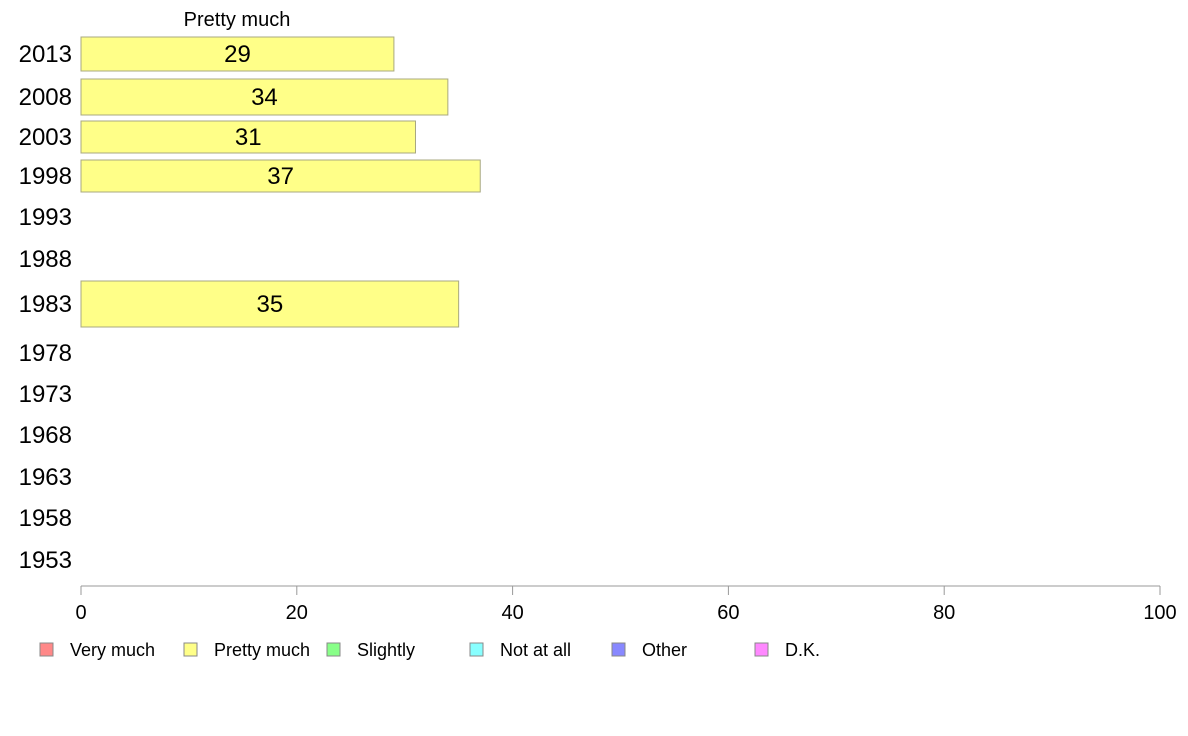 Image resolution: width=1188 pixels, height=736 pixels. Describe the element at coordinates (45, 259) in the screenshot. I see `year-label-1988: 1988` at that location.